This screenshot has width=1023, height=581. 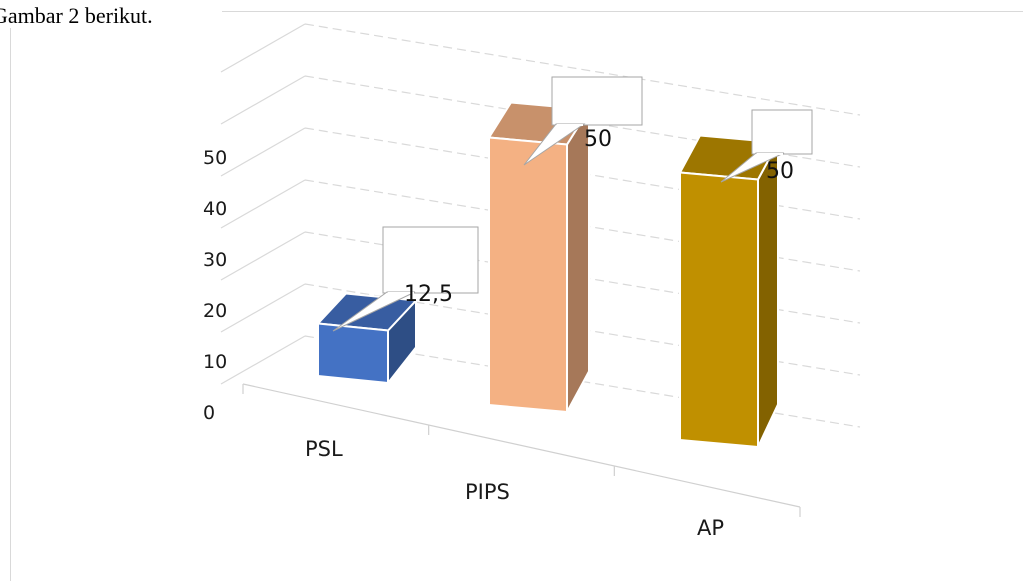 What do you see at coordinates (729, 291) in the screenshot?
I see `bar-ap` at bounding box center [729, 291].